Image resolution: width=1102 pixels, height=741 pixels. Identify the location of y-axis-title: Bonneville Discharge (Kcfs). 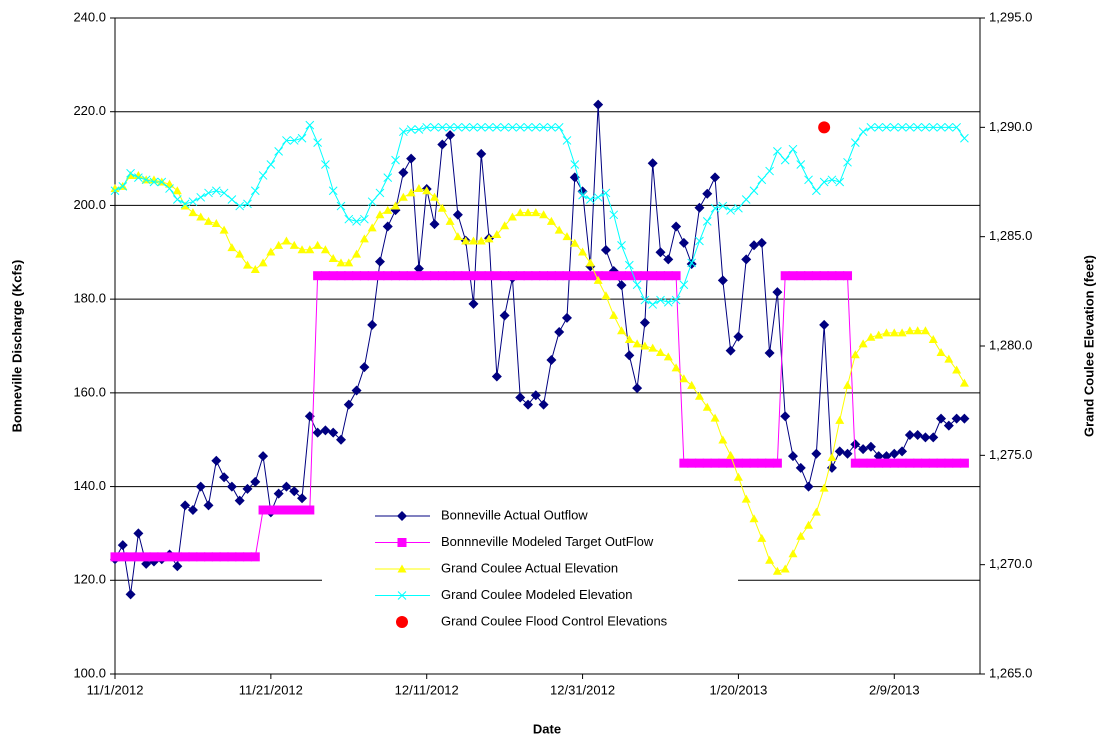
(16, 346).